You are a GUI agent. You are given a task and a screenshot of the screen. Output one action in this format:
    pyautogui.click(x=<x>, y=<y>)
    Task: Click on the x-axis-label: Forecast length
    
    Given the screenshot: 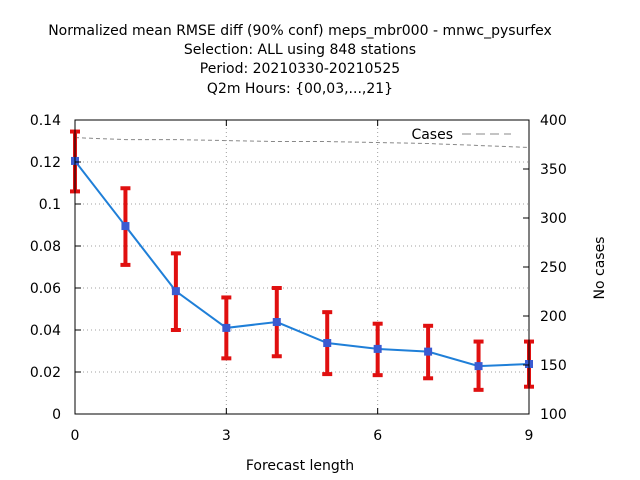 What is the action you would take?
    pyautogui.click(x=300, y=466)
    